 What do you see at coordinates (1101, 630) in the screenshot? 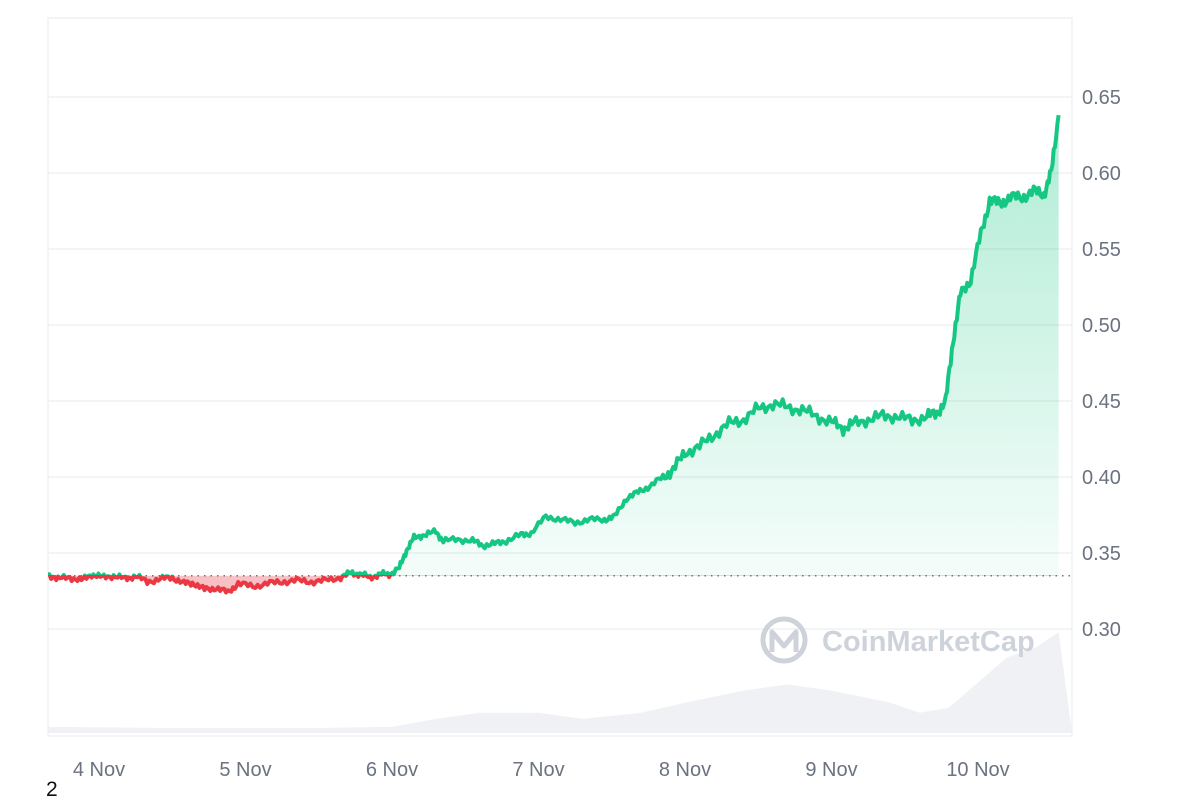
I see `y-tick-label: 0.30` at bounding box center [1101, 630].